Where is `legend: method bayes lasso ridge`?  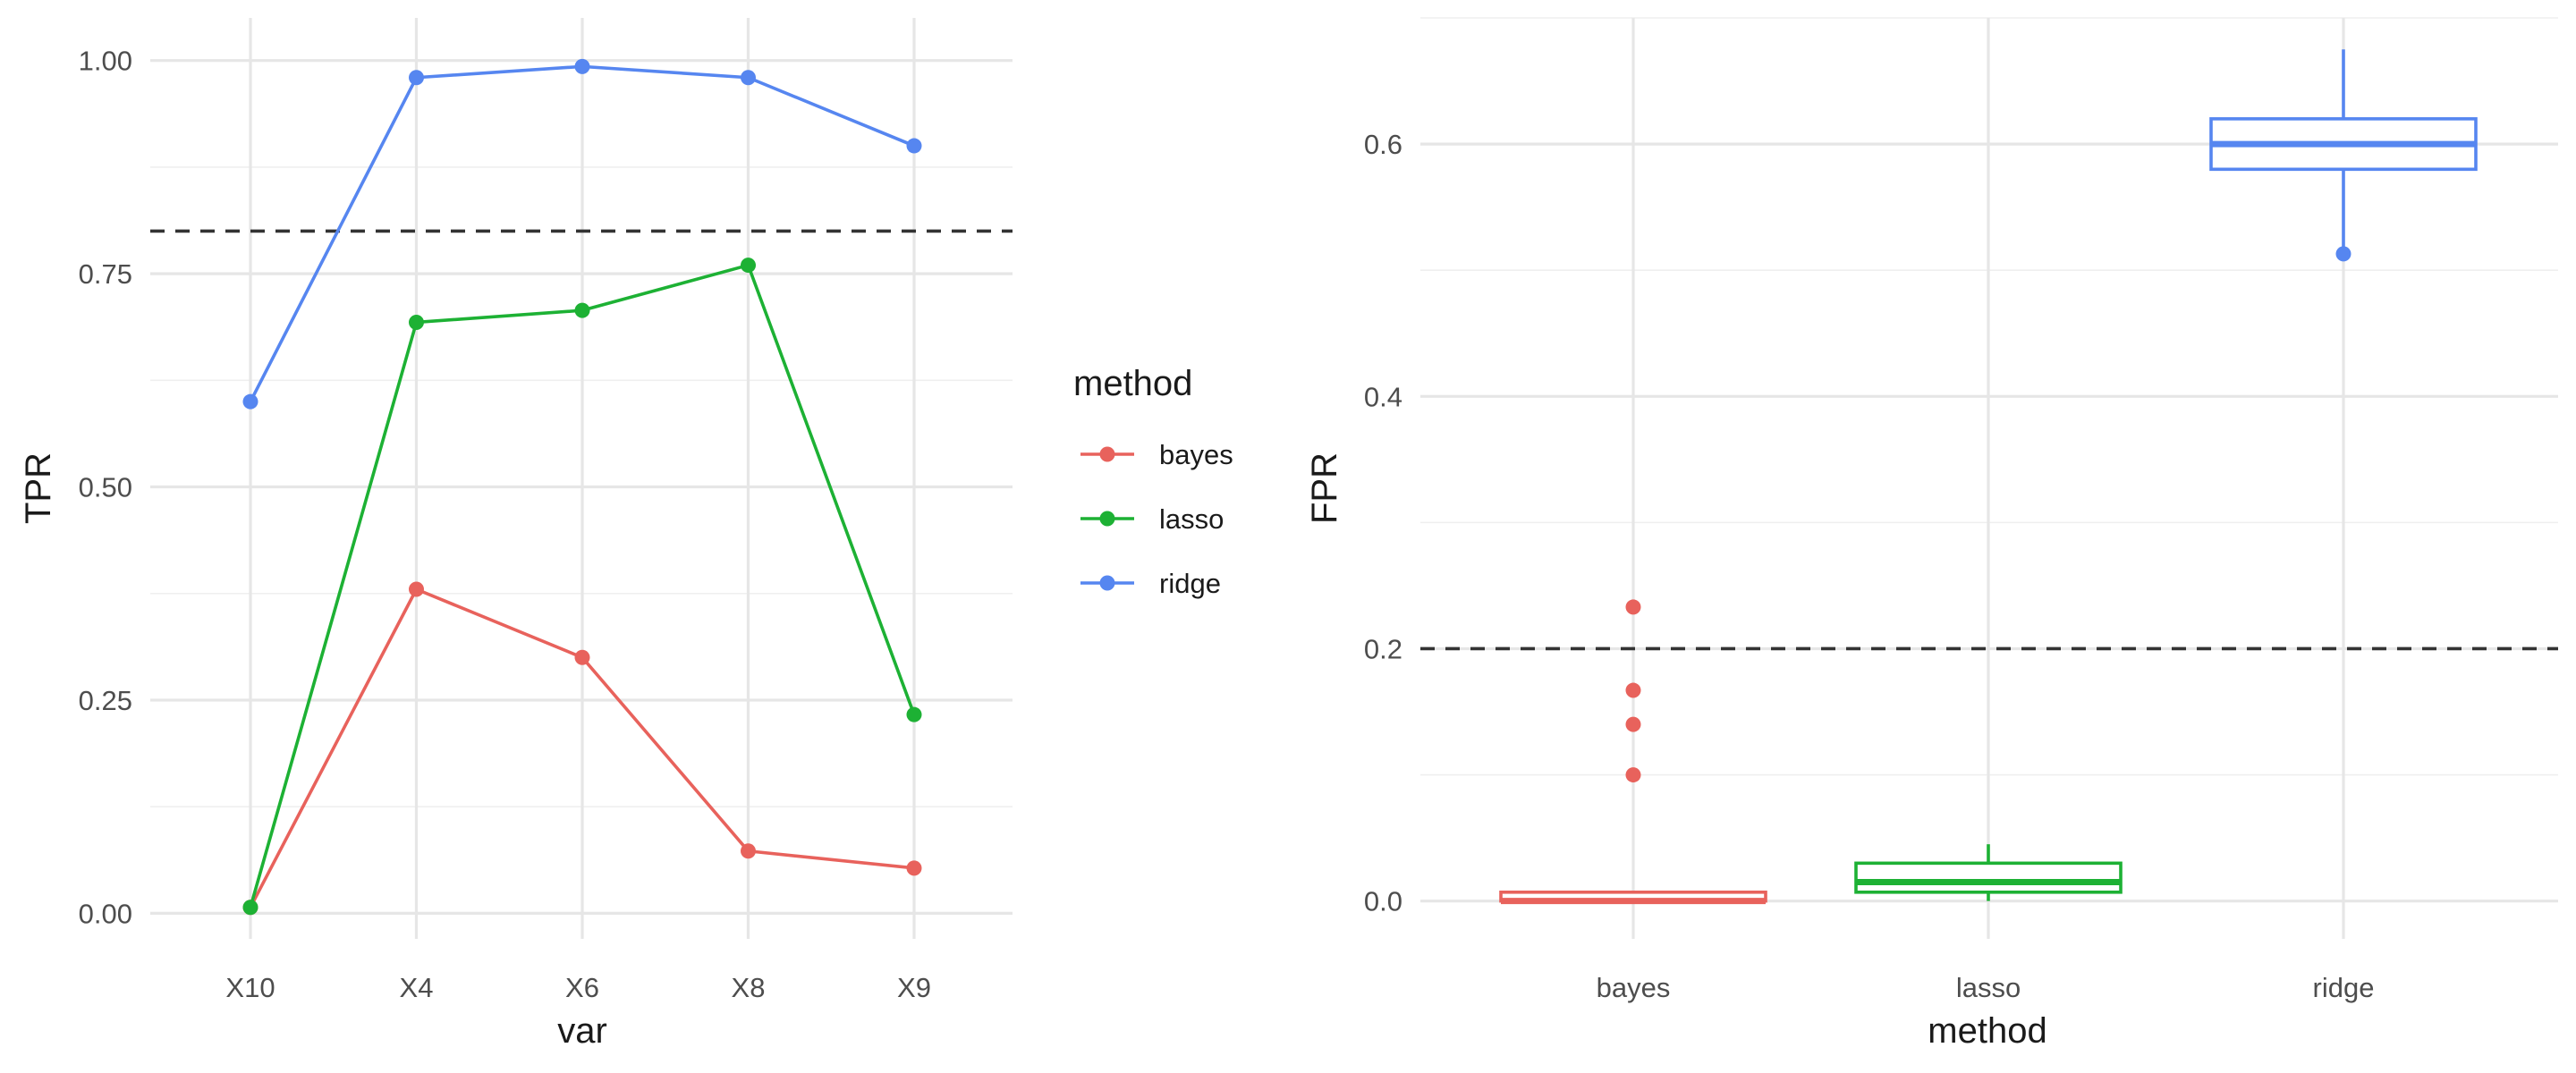
legend: method bayes lasso ridge is located at coordinates (1153, 482).